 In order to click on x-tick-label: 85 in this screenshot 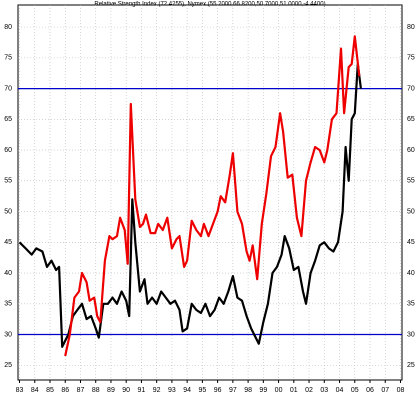, I will do `click(50, 390)`.